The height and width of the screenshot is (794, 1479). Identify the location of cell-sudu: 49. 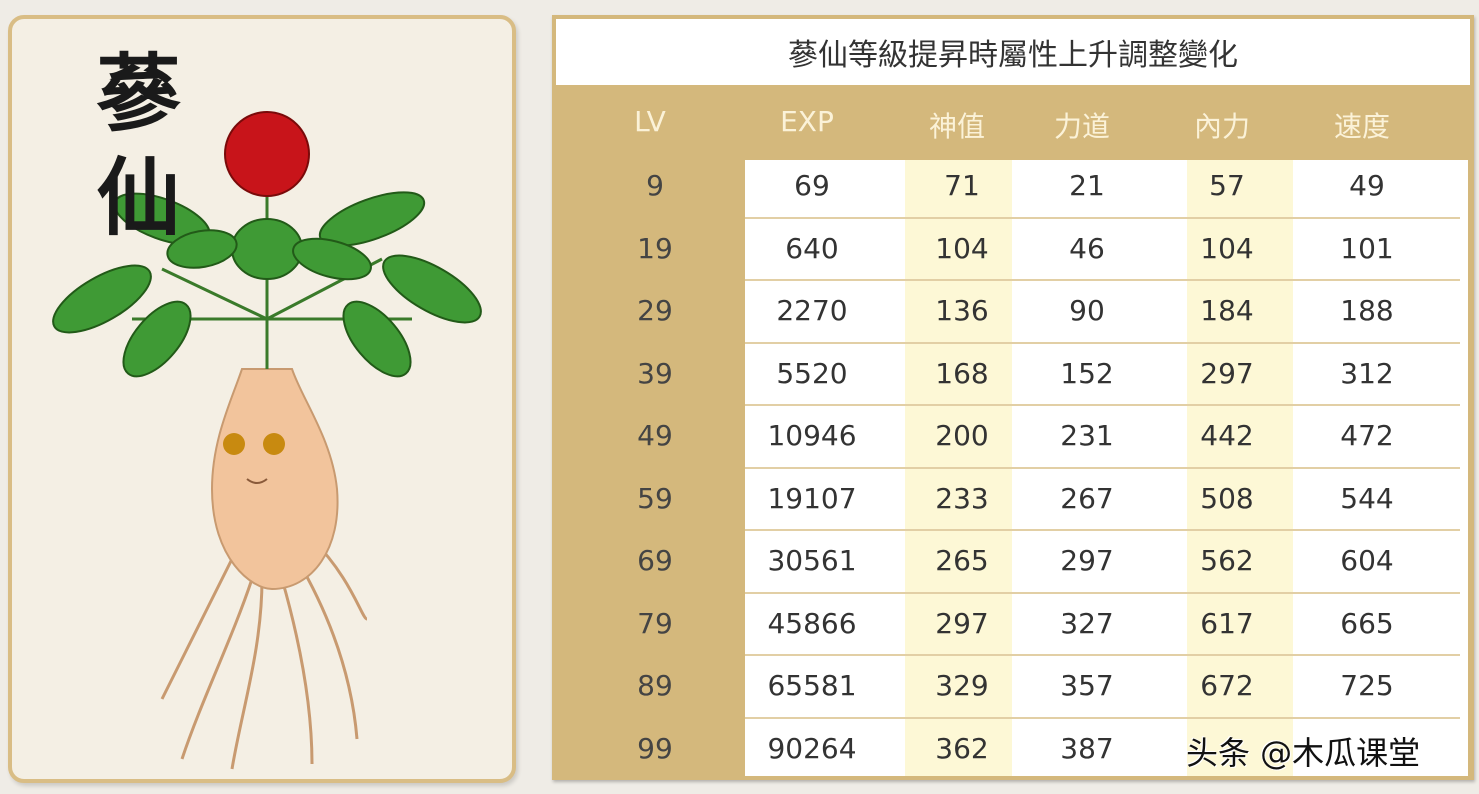
(1367, 185).